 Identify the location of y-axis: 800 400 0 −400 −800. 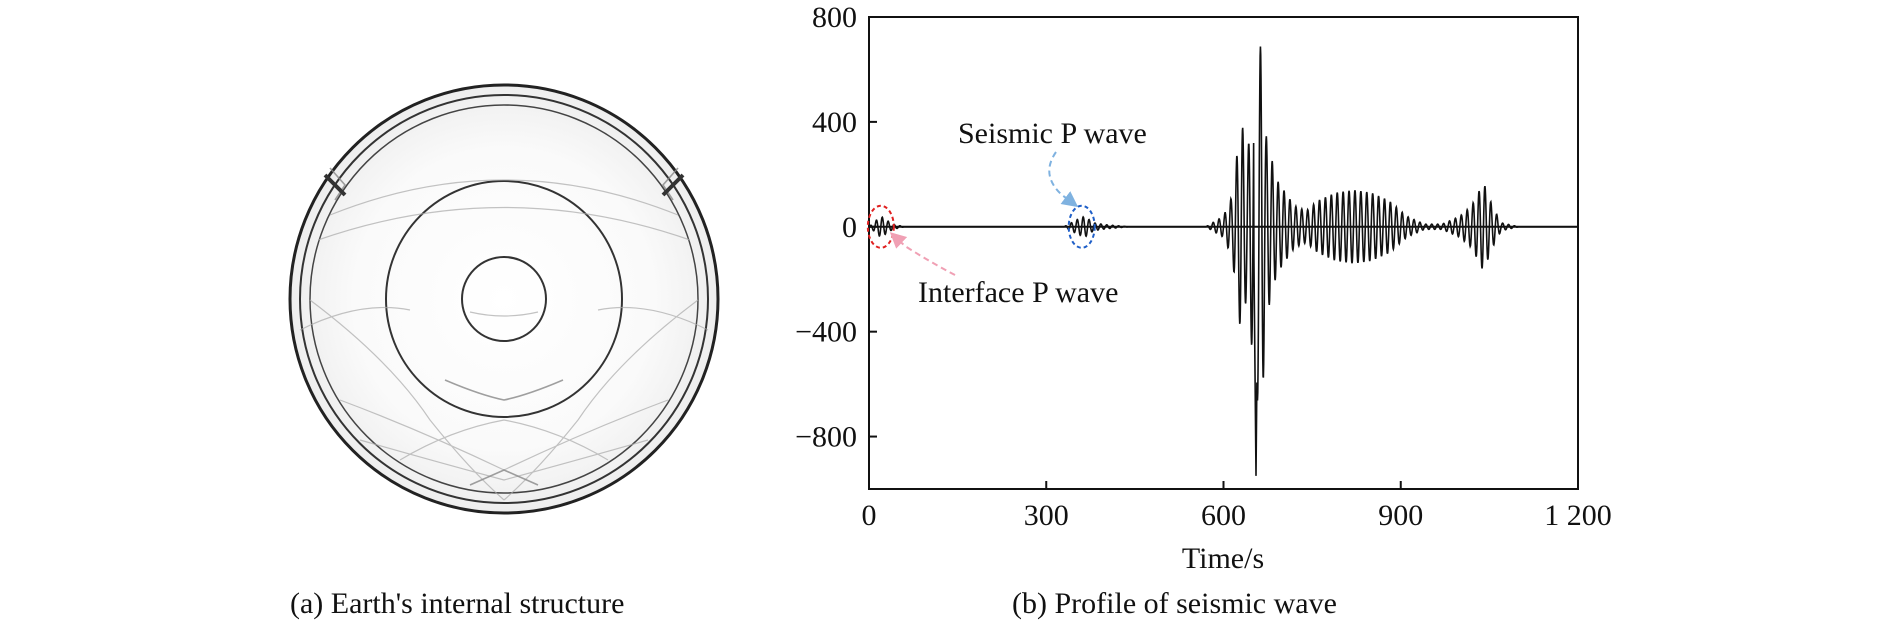
(836, 227).